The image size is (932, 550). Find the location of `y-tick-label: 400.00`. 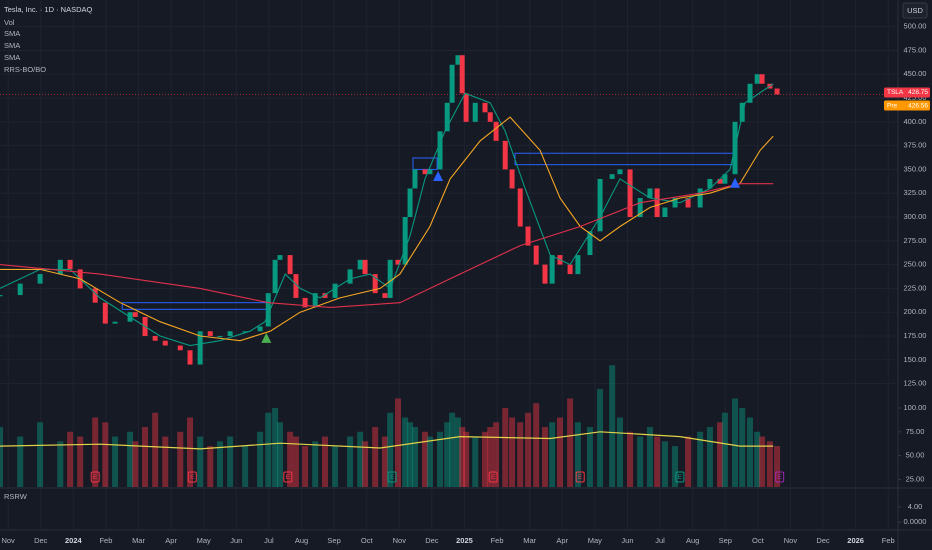

y-tick-label: 400.00 is located at coordinates (915, 121).